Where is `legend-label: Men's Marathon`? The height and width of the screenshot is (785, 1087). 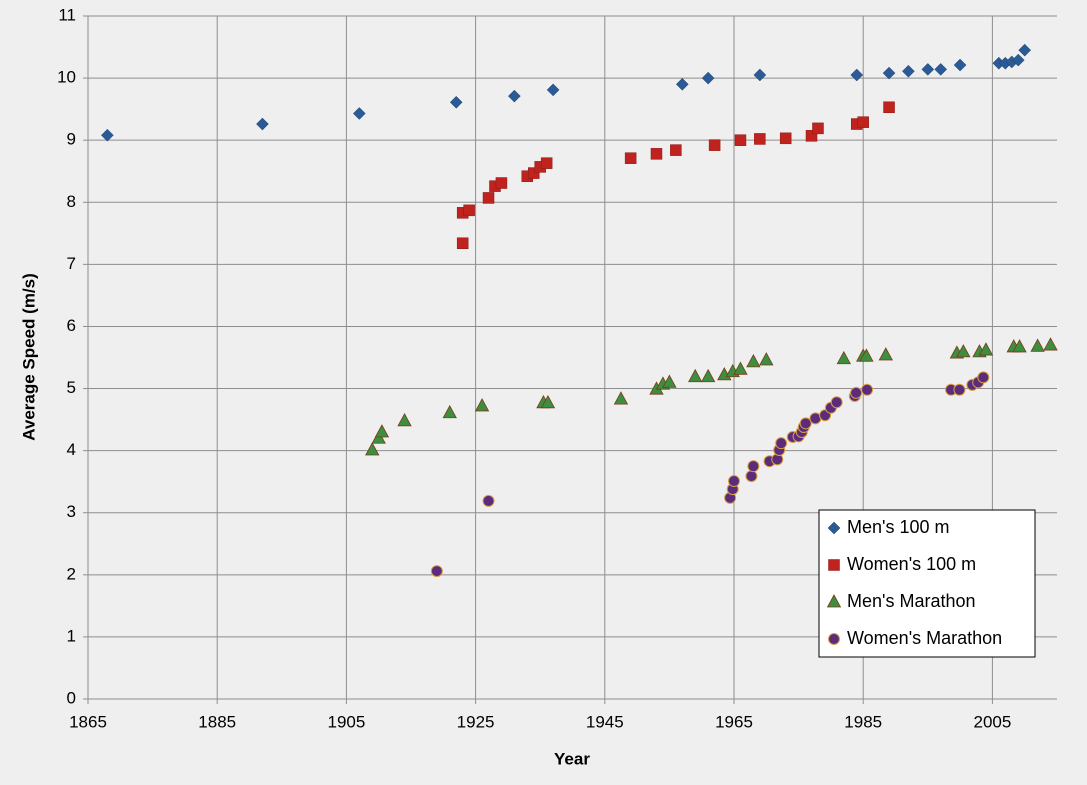 legend-label: Men's Marathon is located at coordinates (911, 601).